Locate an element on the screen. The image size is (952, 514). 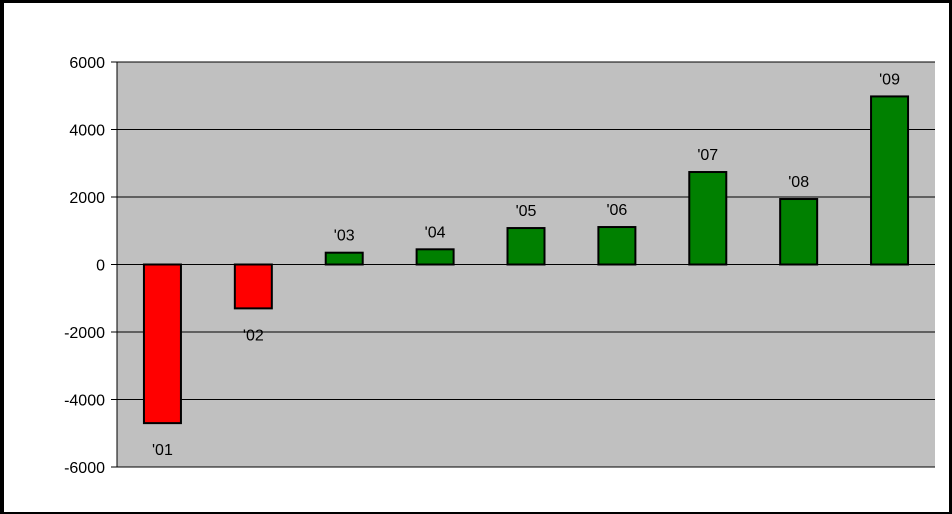
bar-label: '04 is located at coordinates (435, 232).